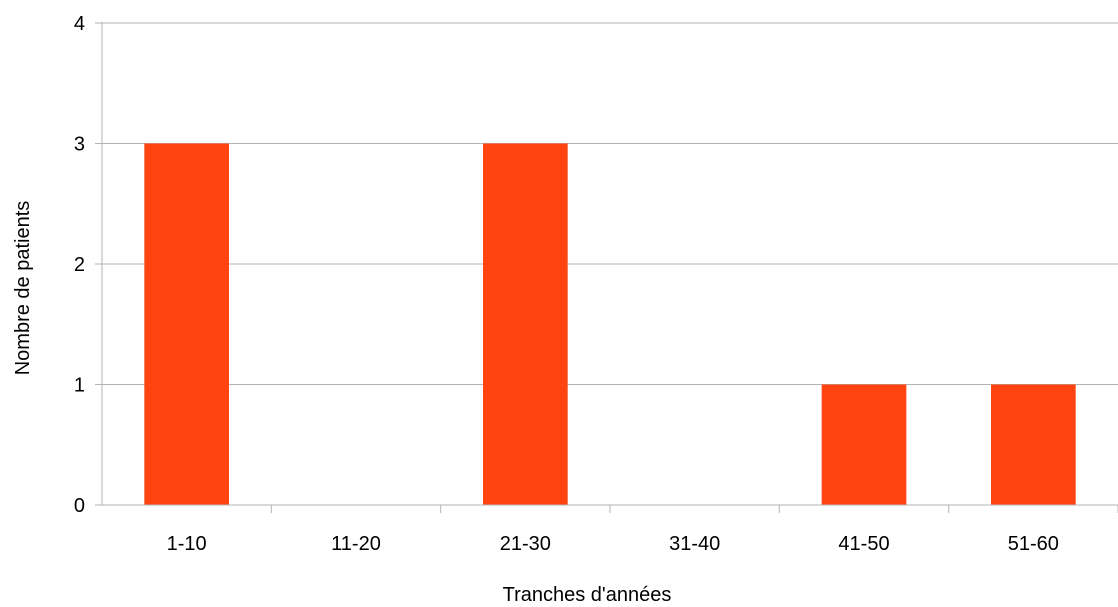  What do you see at coordinates (79, 24) in the screenshot?
I see `y-tick-label: 4` at bounding box center [79, 24].